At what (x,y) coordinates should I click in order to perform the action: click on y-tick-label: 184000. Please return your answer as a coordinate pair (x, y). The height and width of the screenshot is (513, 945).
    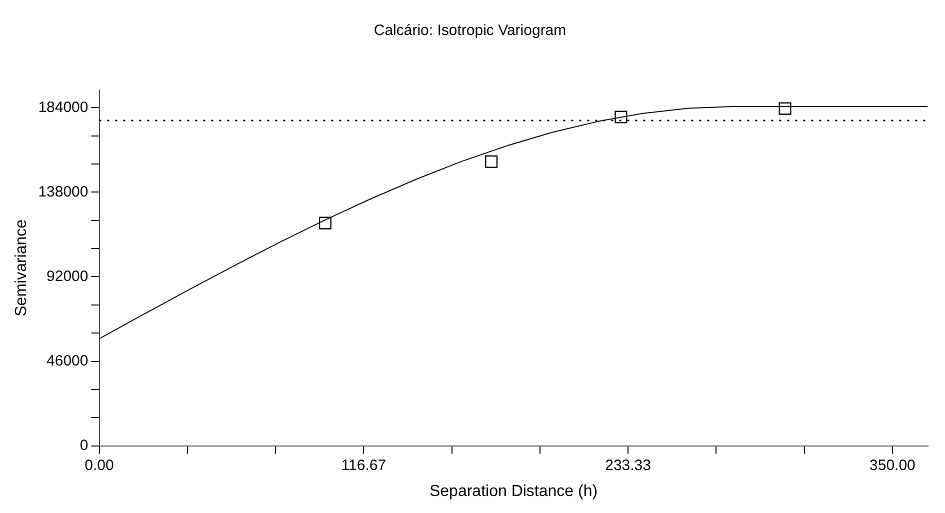
    Looking at the image, I should click on (63, 107).